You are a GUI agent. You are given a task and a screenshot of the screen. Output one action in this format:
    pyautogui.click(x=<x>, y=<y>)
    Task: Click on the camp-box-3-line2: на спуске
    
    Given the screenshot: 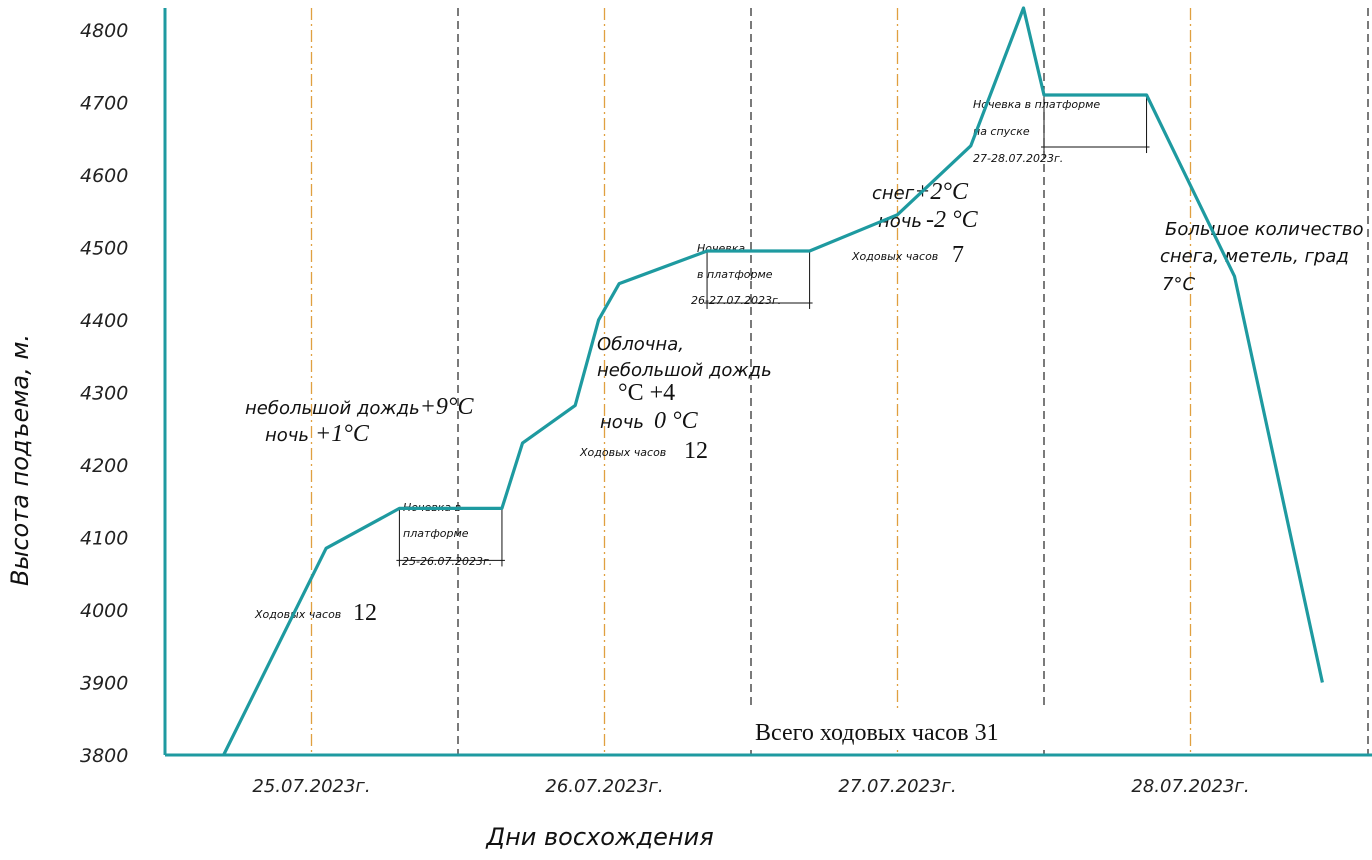 What is the action you would take?
    pyautogui.click(x=1001, y=131)
    